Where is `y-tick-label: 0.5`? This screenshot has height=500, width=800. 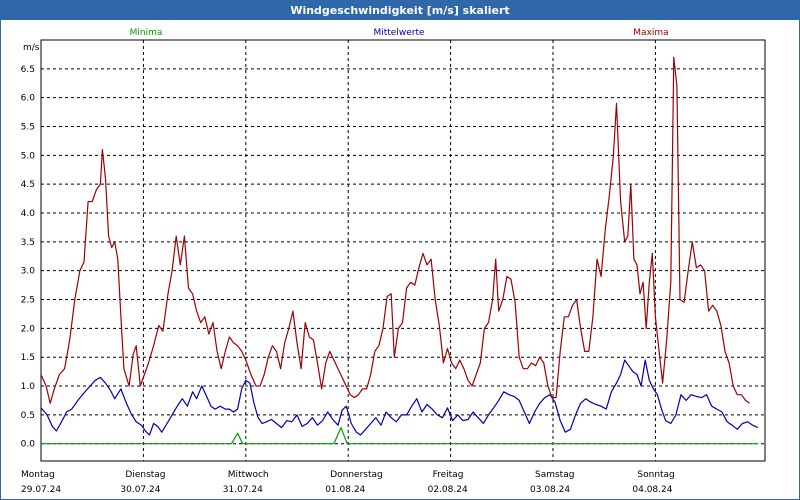
y-tick-label: 0.5 is located at coordinates (28, 416).